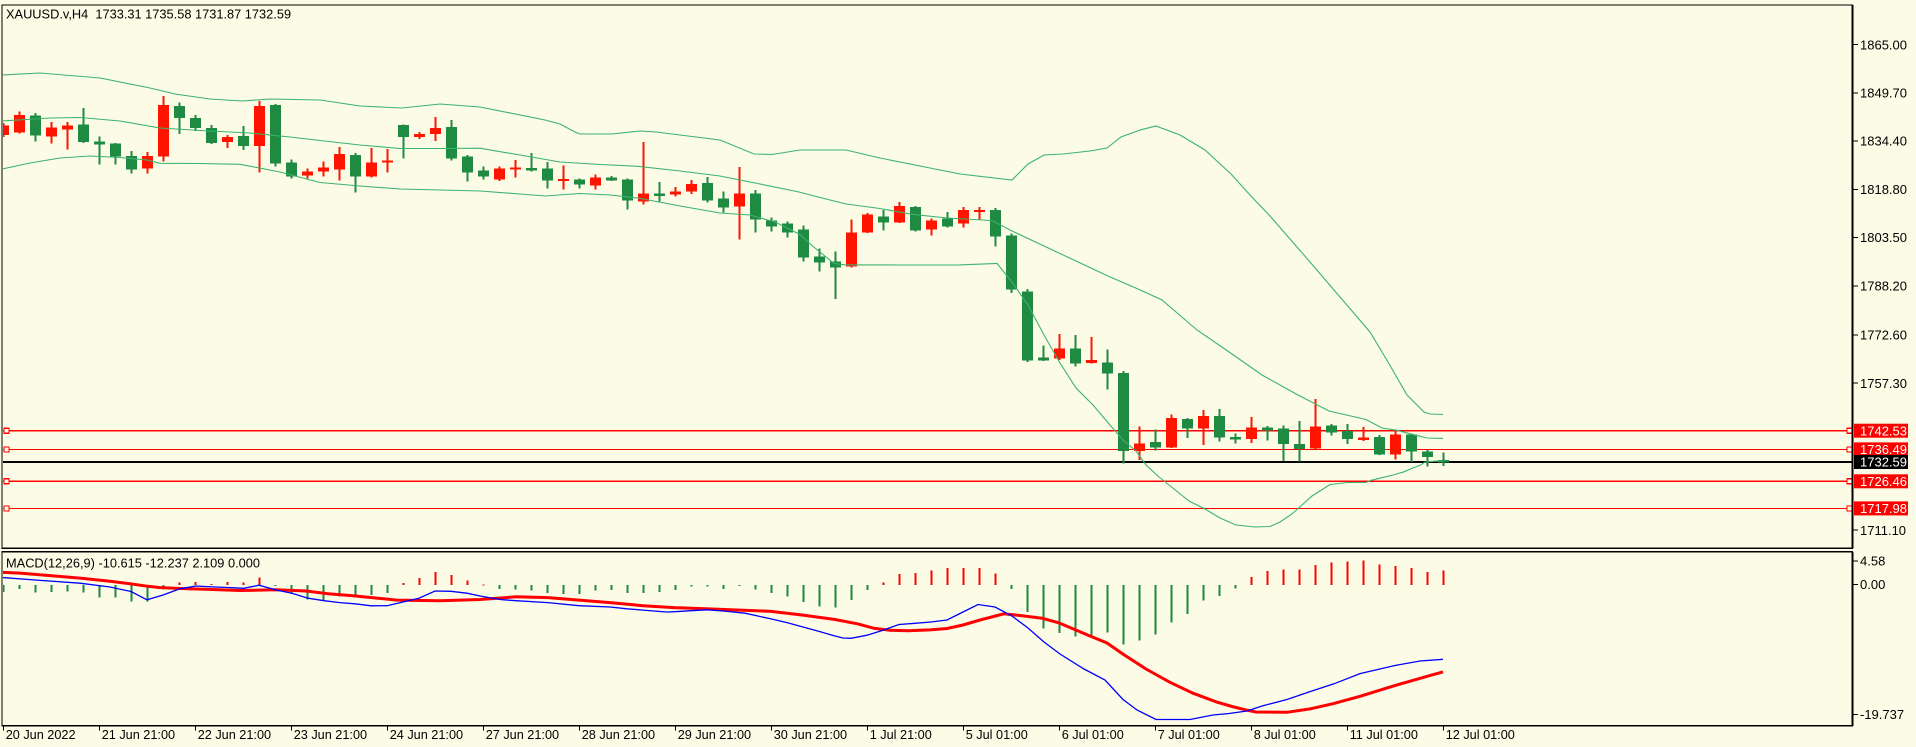 This screenshot has width=1916, height=747. What do you see at coordinates (1883, 383) in the screenshot?
I see `svg-text: 1757.30` at bounding box center [1883, 383].